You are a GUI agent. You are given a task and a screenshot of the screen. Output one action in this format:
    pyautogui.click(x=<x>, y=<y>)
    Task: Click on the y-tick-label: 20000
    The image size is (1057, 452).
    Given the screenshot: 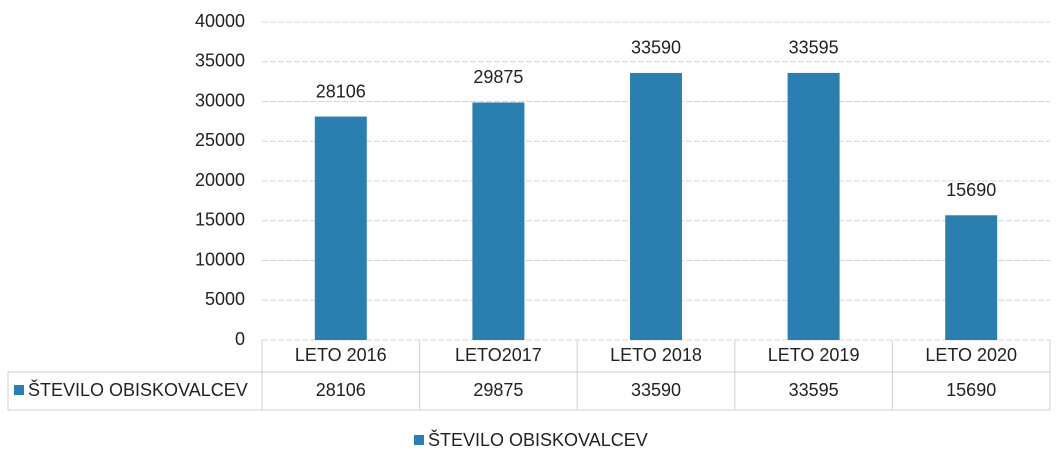 What is the action you would take?
    pyautogui.click(x=220, y=180)
    